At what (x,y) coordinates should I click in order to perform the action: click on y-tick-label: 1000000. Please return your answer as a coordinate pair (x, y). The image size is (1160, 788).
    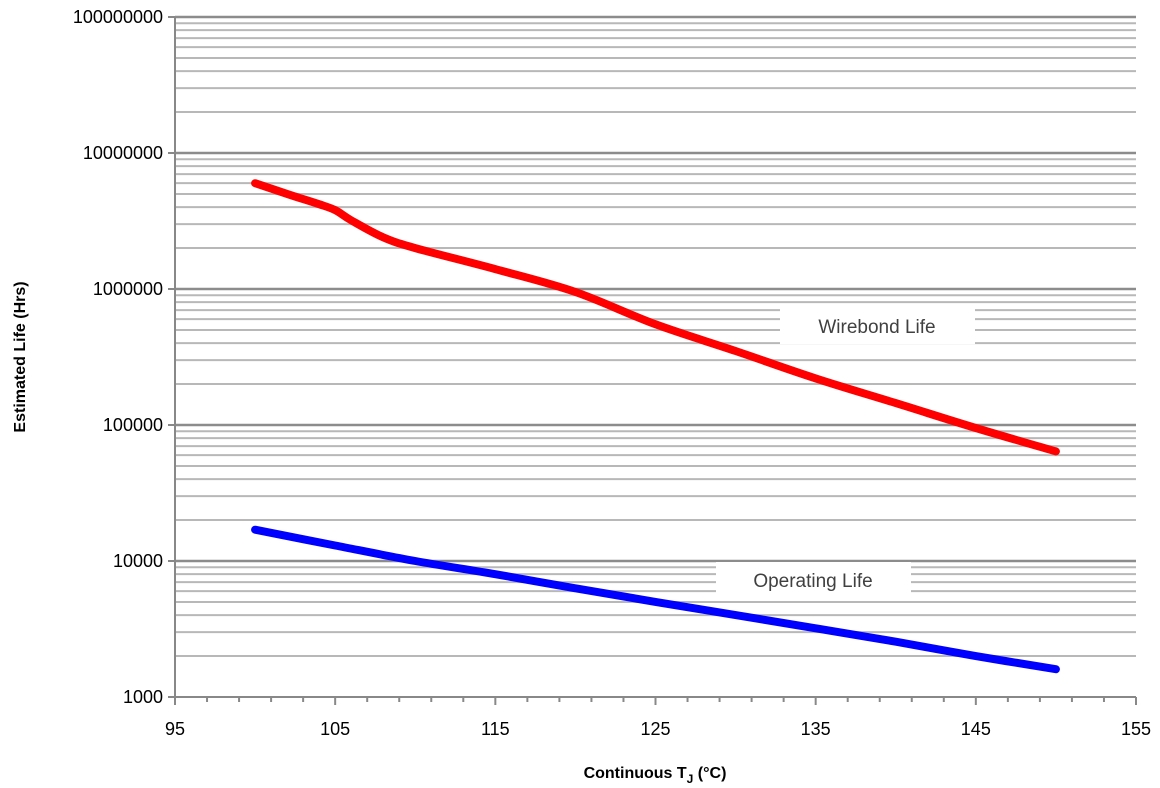
    Looking at the image, I should click on (128, 289).